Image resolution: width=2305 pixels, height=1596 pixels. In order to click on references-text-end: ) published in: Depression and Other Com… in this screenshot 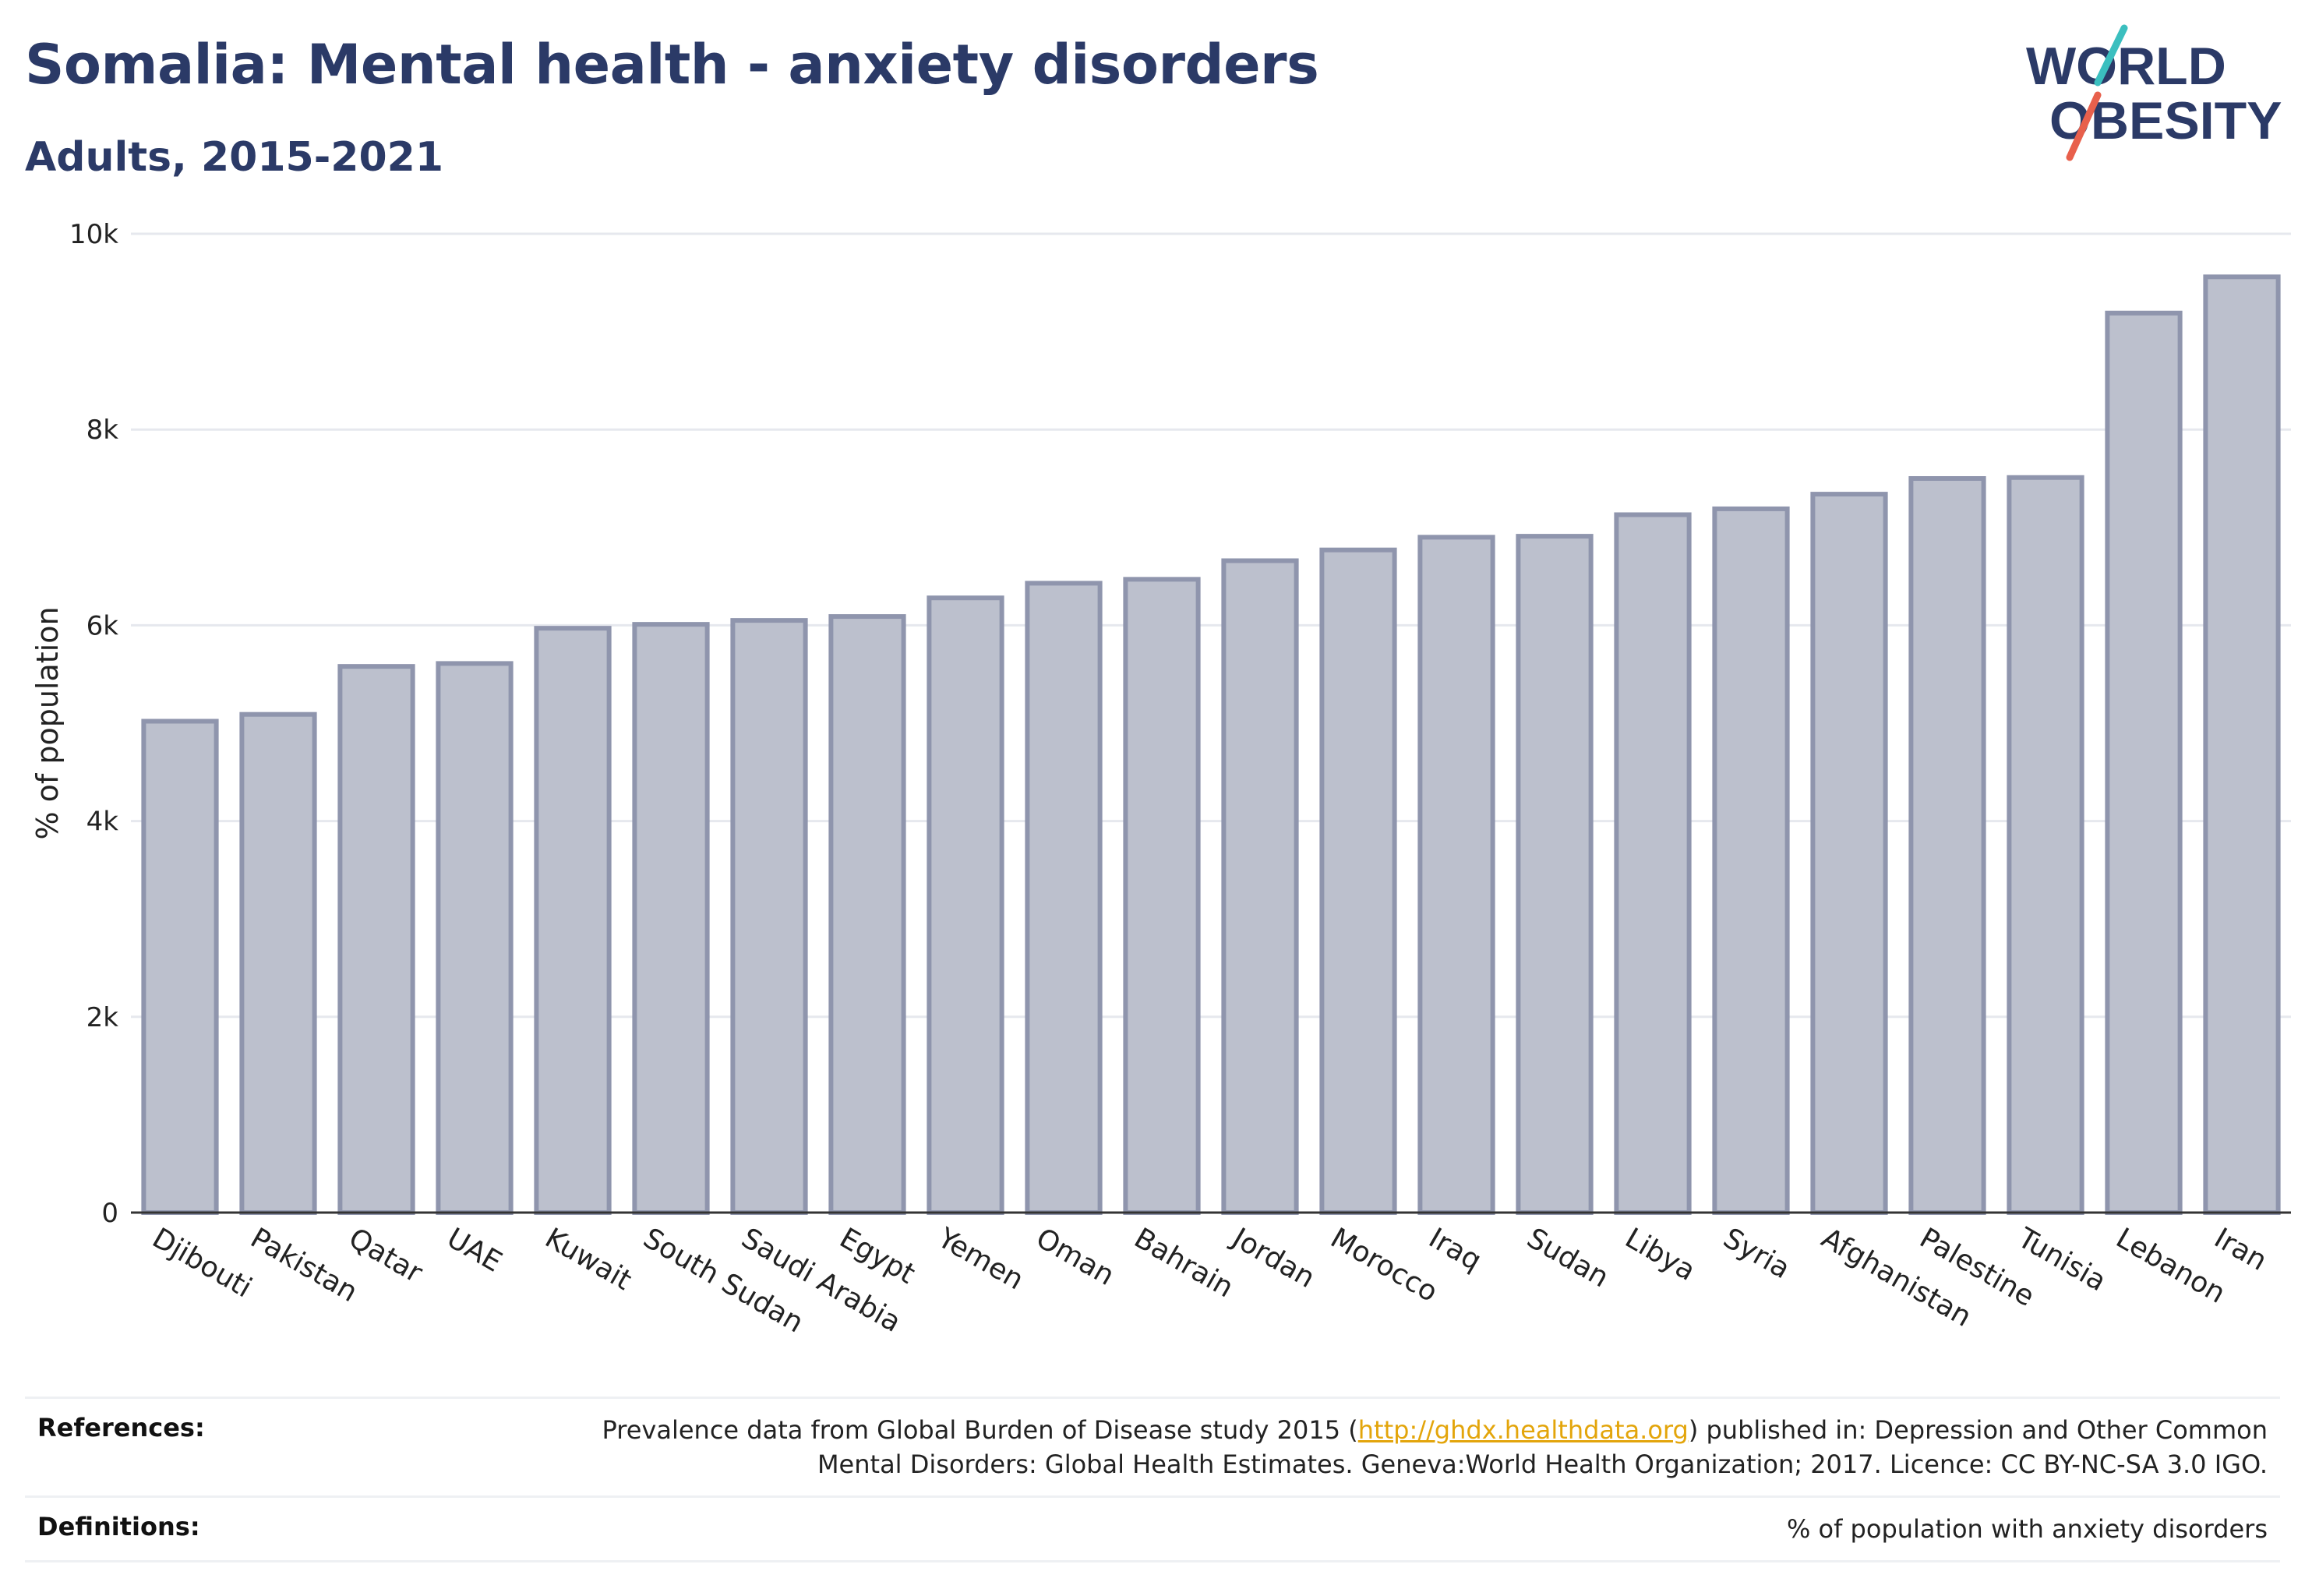, I will do `click(1978, 1430)`.